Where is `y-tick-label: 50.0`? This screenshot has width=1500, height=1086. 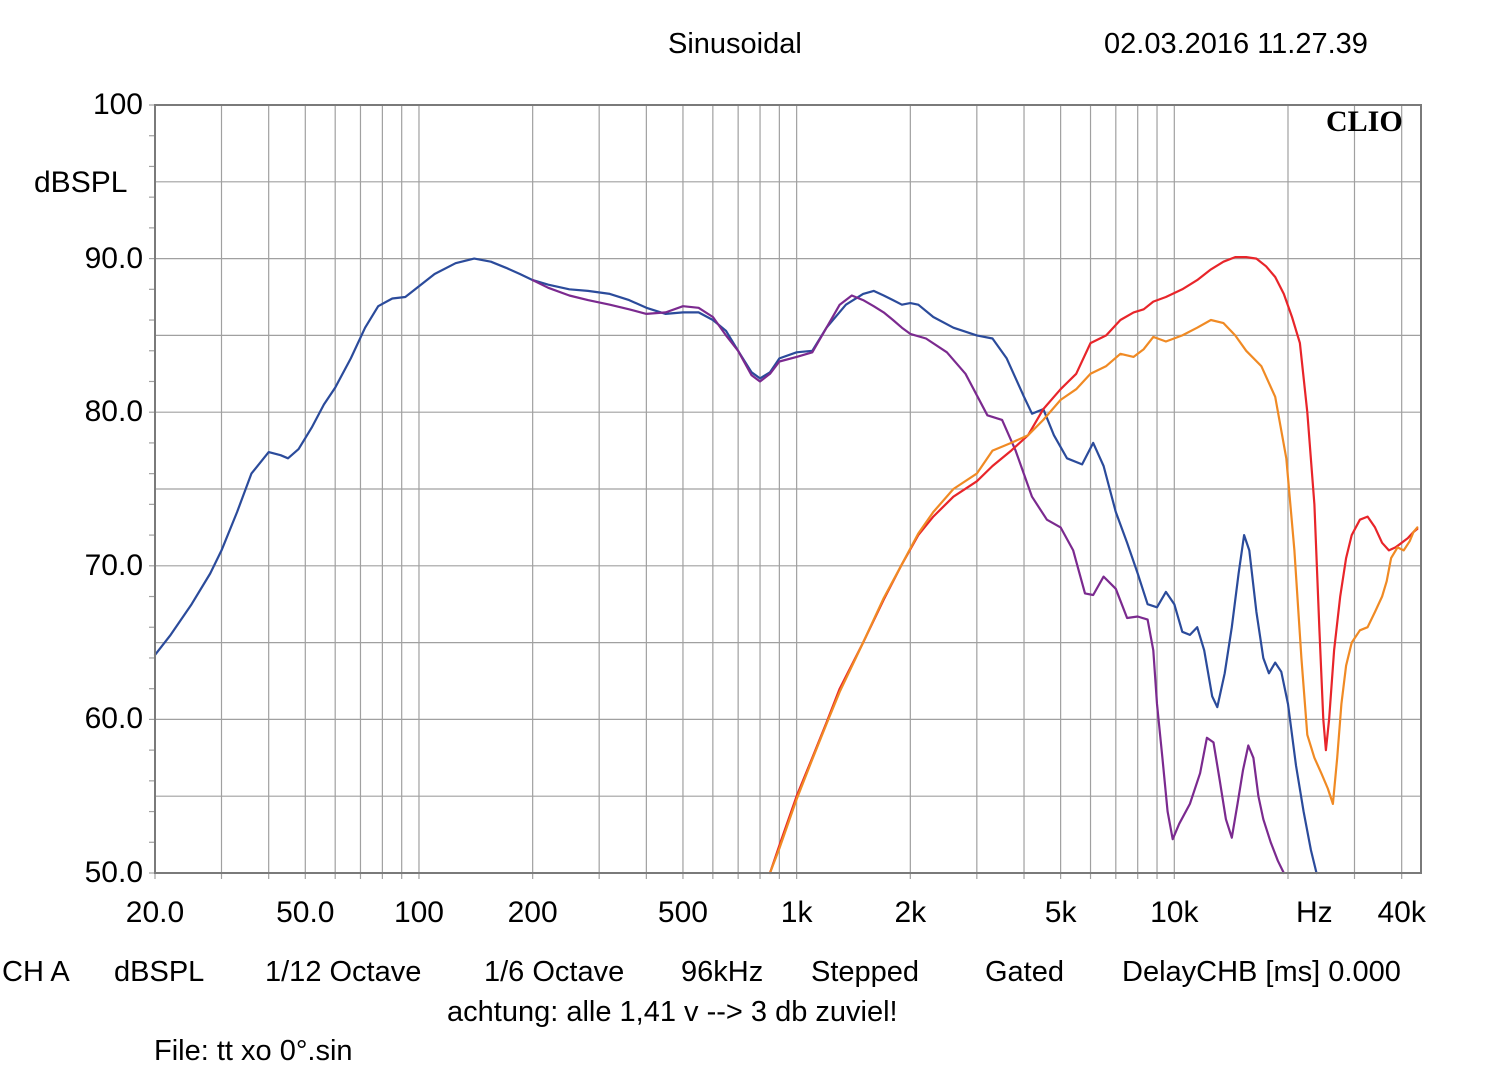
y-tick-label: 50.0 is located at coordinates (113, 872).